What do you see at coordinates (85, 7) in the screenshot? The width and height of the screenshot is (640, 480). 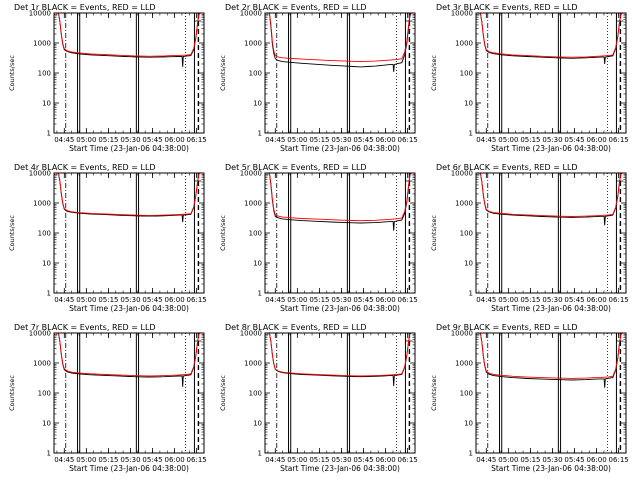 I see `panel-title: Det 1r BLACK = Events, RED = LLD` at bounding box center [85, 7].